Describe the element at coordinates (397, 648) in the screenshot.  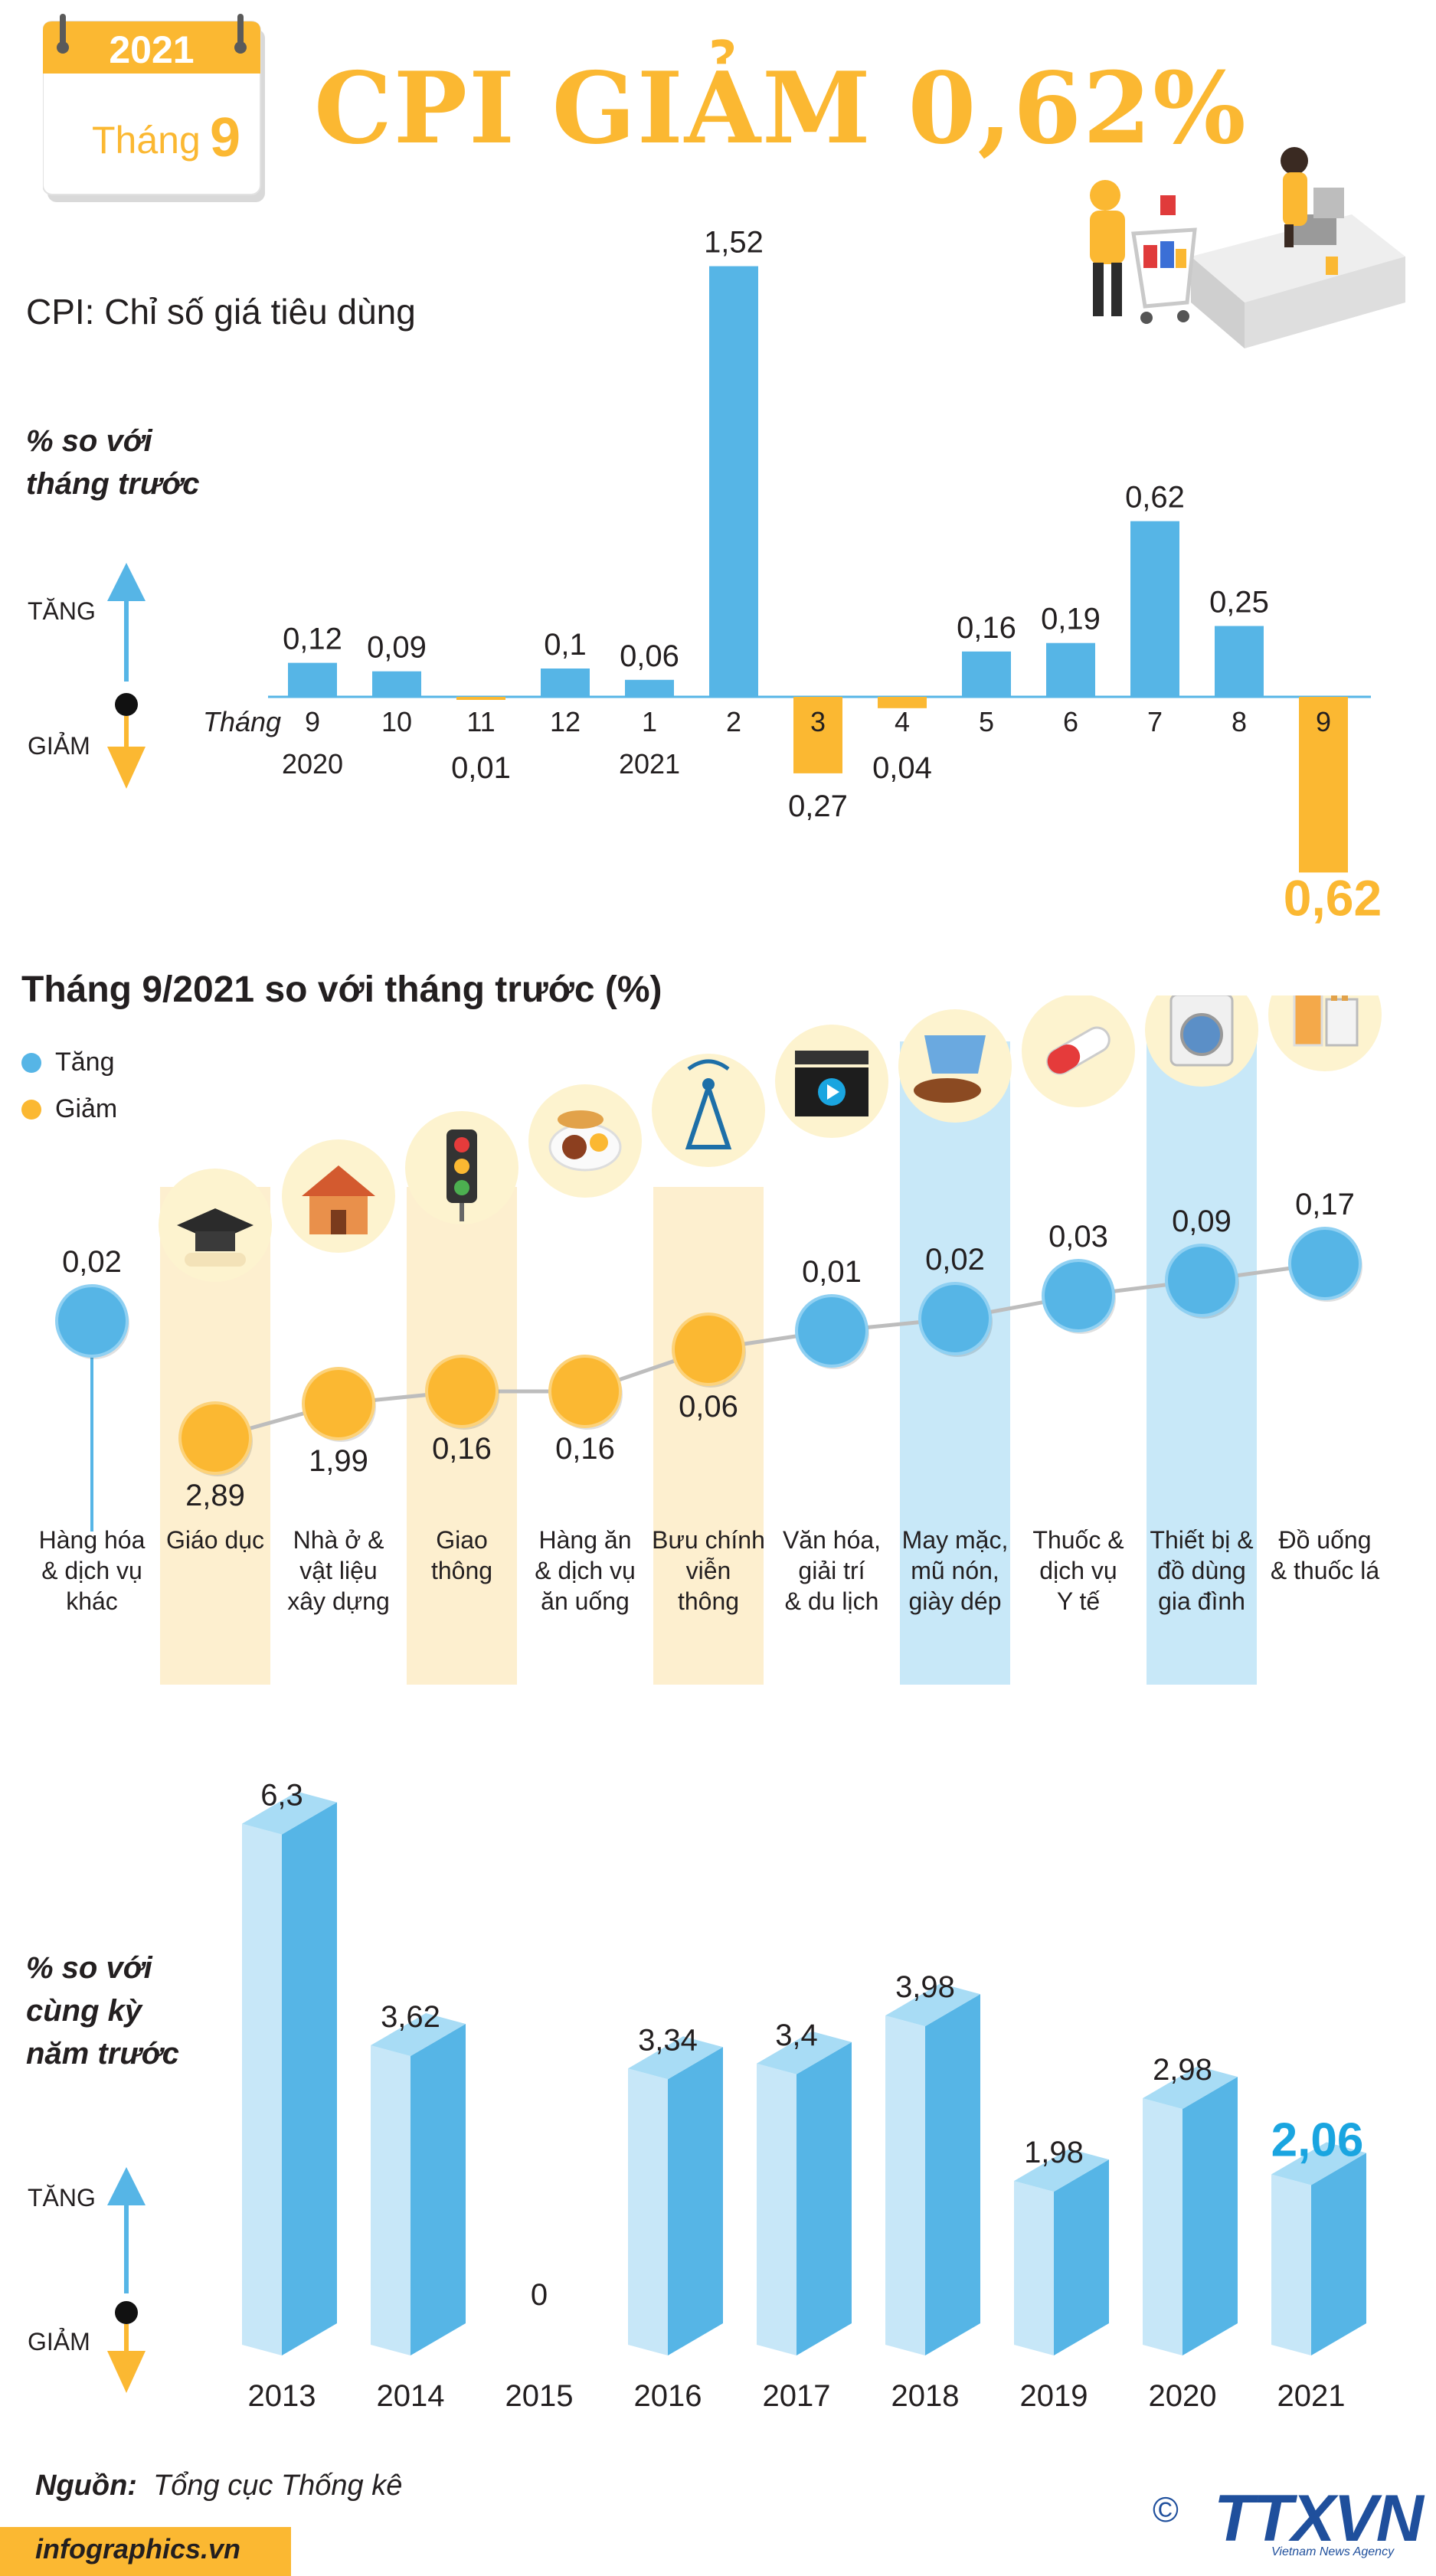
I see `chart1-value-label: 0,09` at that location.